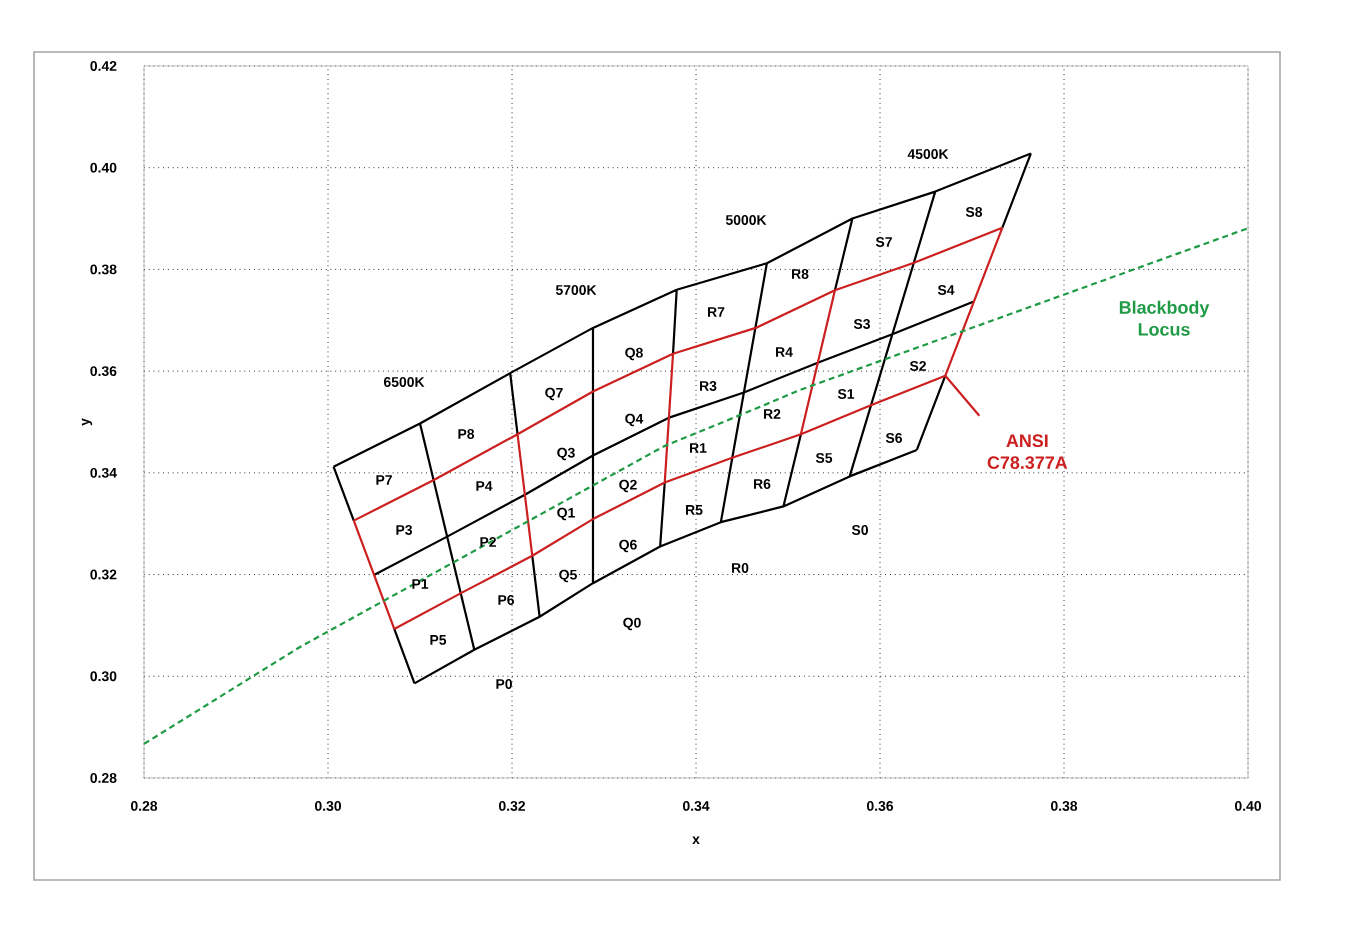 The height and width of the screenshot is (950, 1366). What do you see at coordinates (1164, 318) in the screenshot?
I see `series-label: Blackbody Locus` at bounding box center [1164, 318].